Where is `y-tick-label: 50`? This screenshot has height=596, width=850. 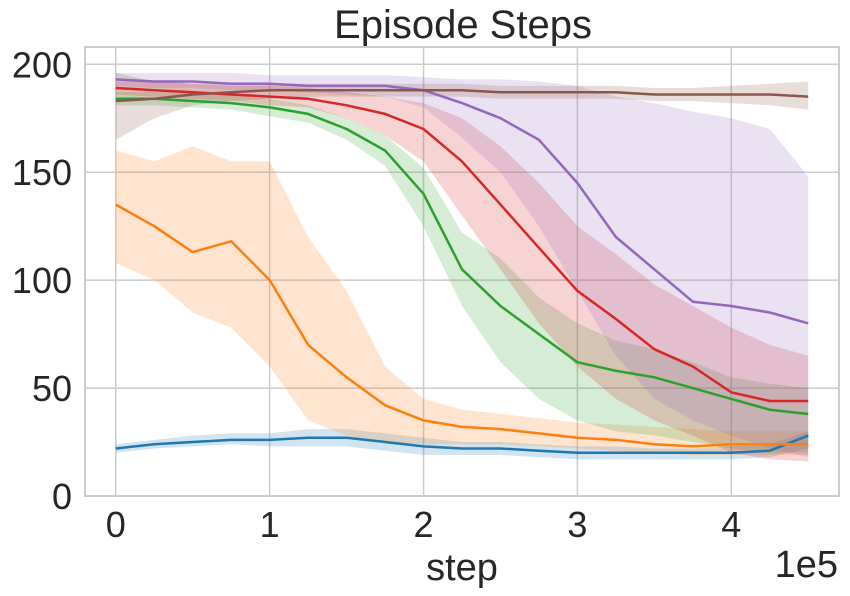 y-tick-label: 50 is located at coordinates (52, 388).